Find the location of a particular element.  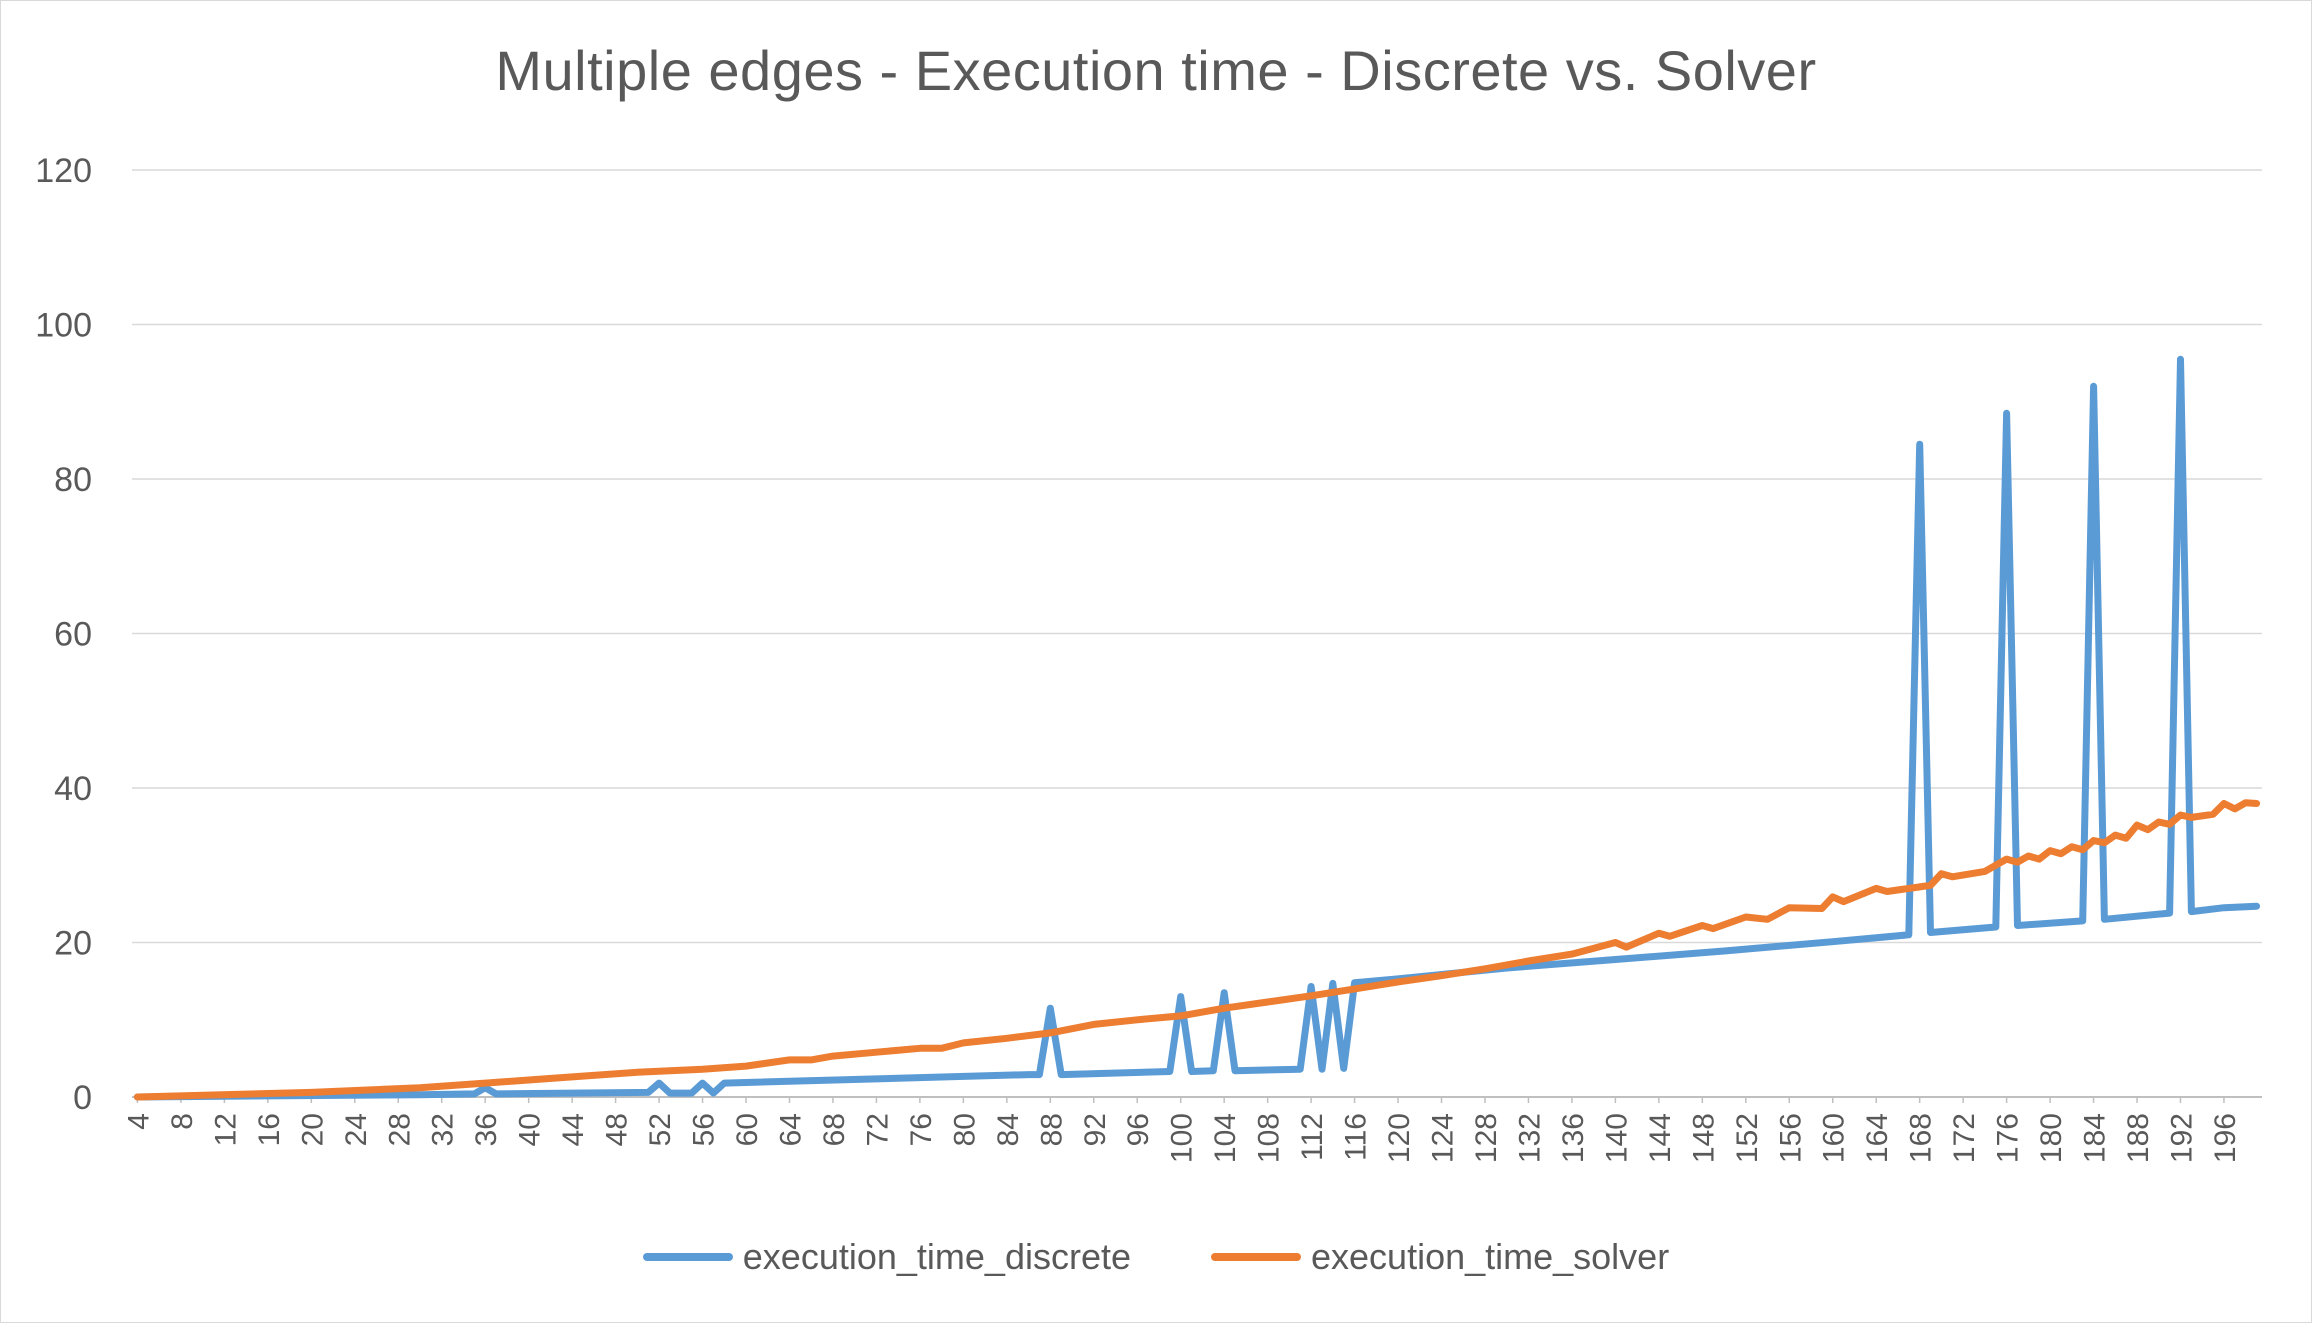

x-tick-label: 92 is located at coordinates (1095, 1129).